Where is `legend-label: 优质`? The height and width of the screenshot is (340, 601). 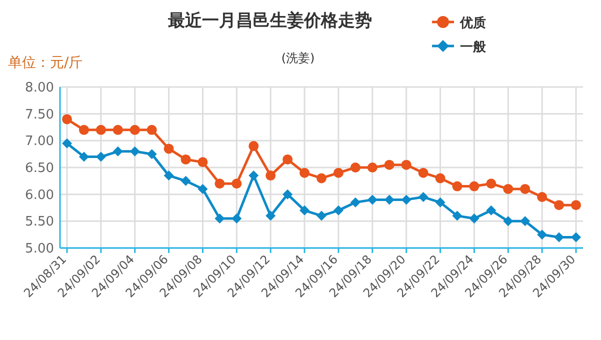 legend-label: 优质 is located at coordinates (472, 23).